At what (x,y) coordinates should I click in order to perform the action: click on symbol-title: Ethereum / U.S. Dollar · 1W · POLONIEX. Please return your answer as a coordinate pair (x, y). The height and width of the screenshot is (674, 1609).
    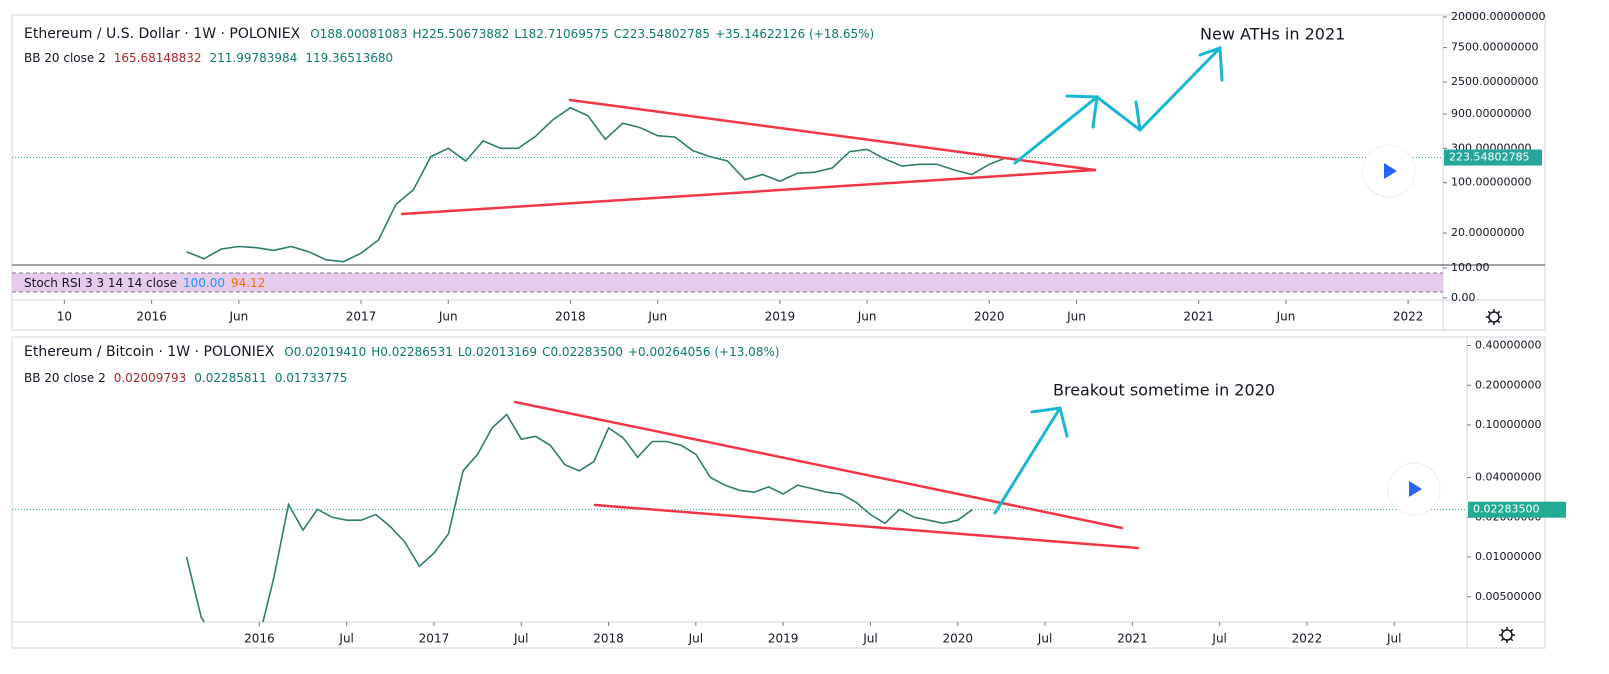
    Looking at the image, I should click on (162, 34).